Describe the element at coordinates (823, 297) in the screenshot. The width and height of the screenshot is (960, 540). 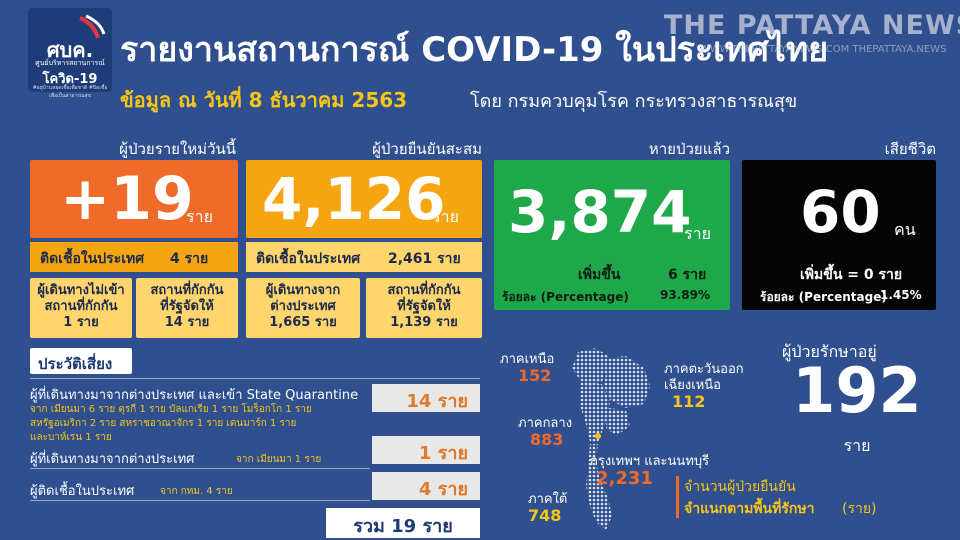
I see `deaths-pct-label: ร้อยละ (Percentage)` at that location.